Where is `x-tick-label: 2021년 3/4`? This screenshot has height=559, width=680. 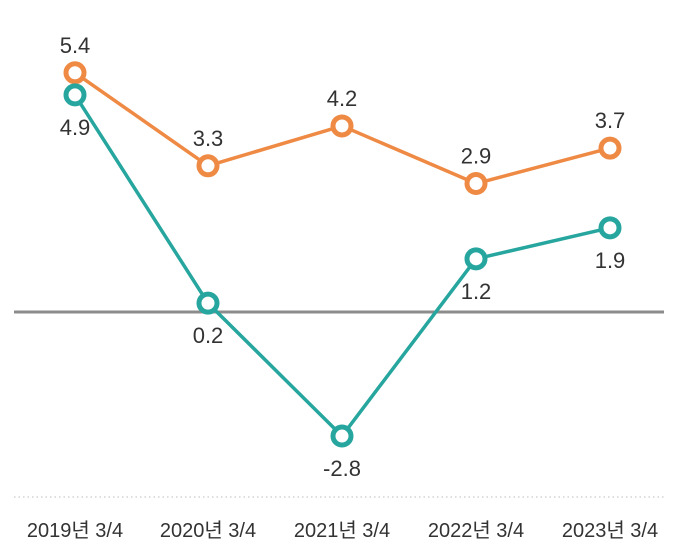 x-tick-label: 2021년 3/4 is located at coordinates (342, 530).